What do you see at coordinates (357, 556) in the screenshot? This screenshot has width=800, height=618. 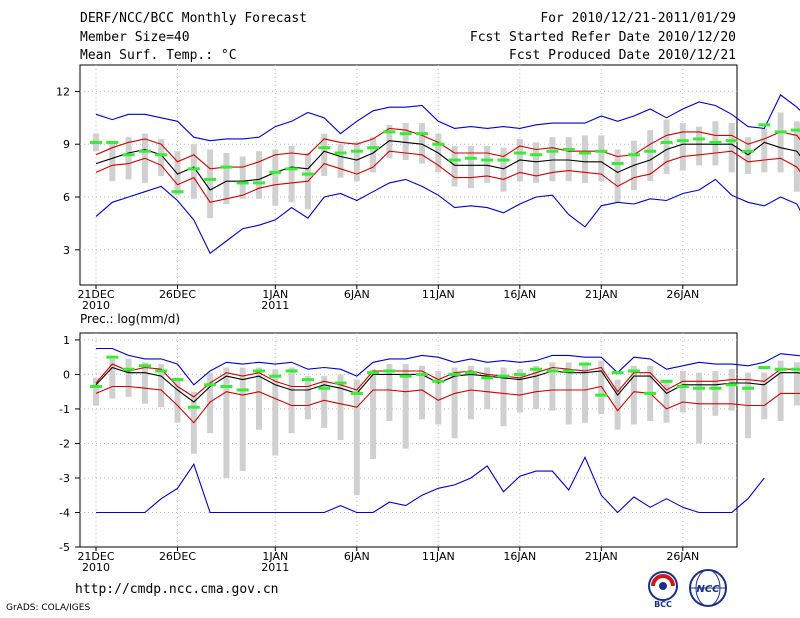 I see `x-tick-label: 6JAN` at bounding box center [357, 556].